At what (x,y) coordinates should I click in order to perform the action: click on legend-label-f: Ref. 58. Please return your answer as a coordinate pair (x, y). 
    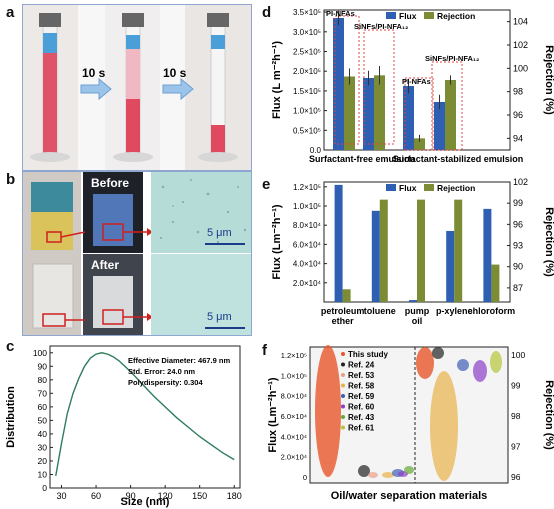
    Looking at the image, I should click on (361, 386).